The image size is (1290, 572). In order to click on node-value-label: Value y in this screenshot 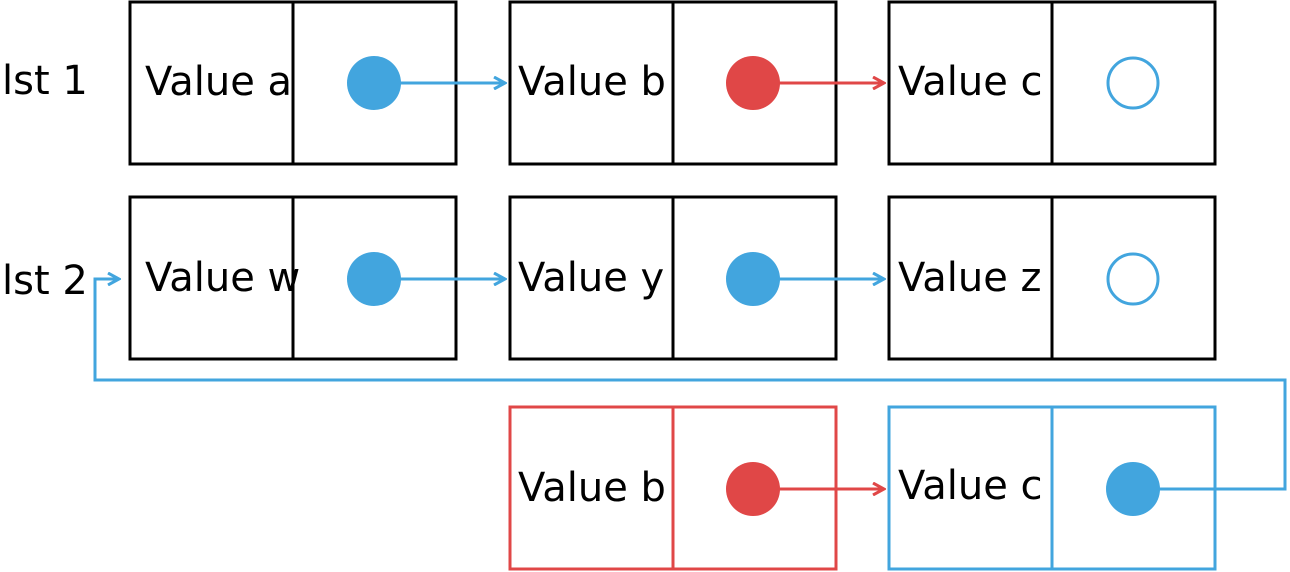, I will do `click(591, 278)`.